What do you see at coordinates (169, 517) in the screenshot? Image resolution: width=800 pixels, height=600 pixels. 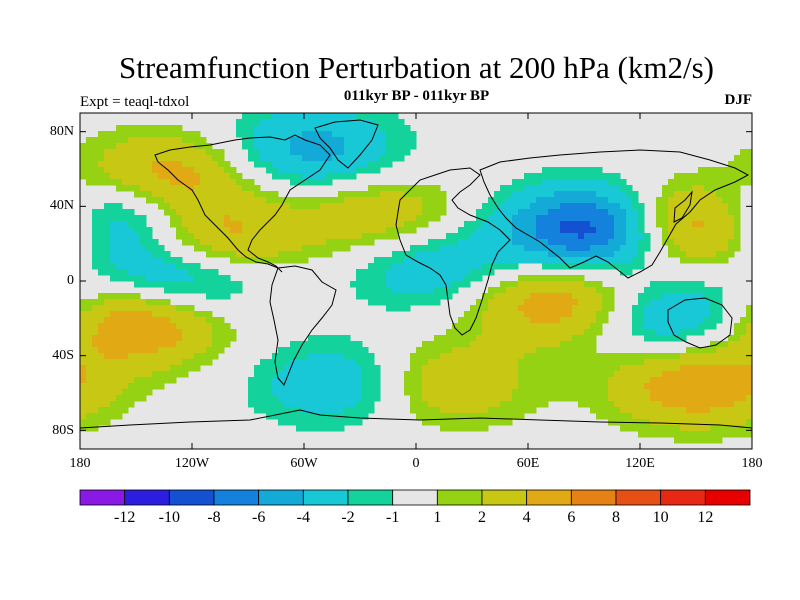 I see `colorbar-label: -10` at bounding box center [169, 517].